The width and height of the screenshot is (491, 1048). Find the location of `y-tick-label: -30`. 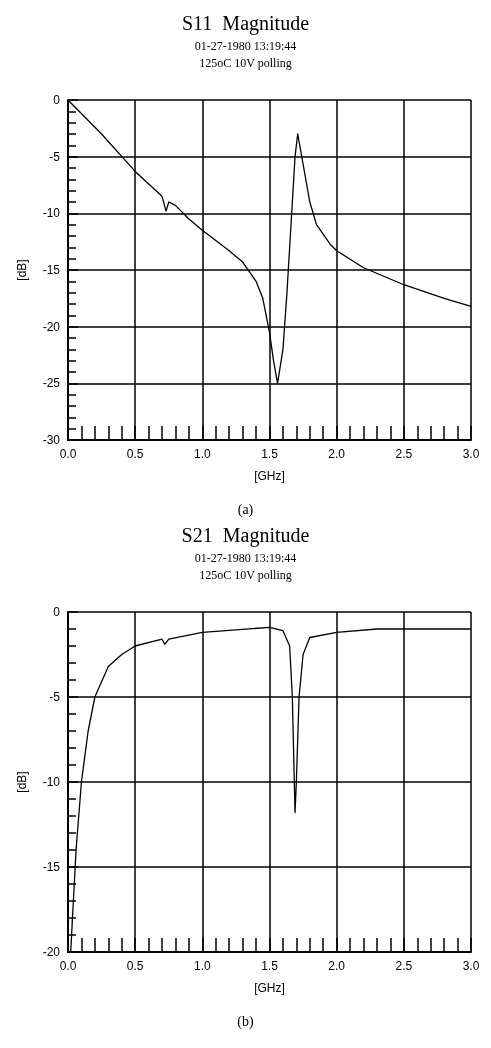

y-tick-label: -30 is located at coordinates (51, 440).